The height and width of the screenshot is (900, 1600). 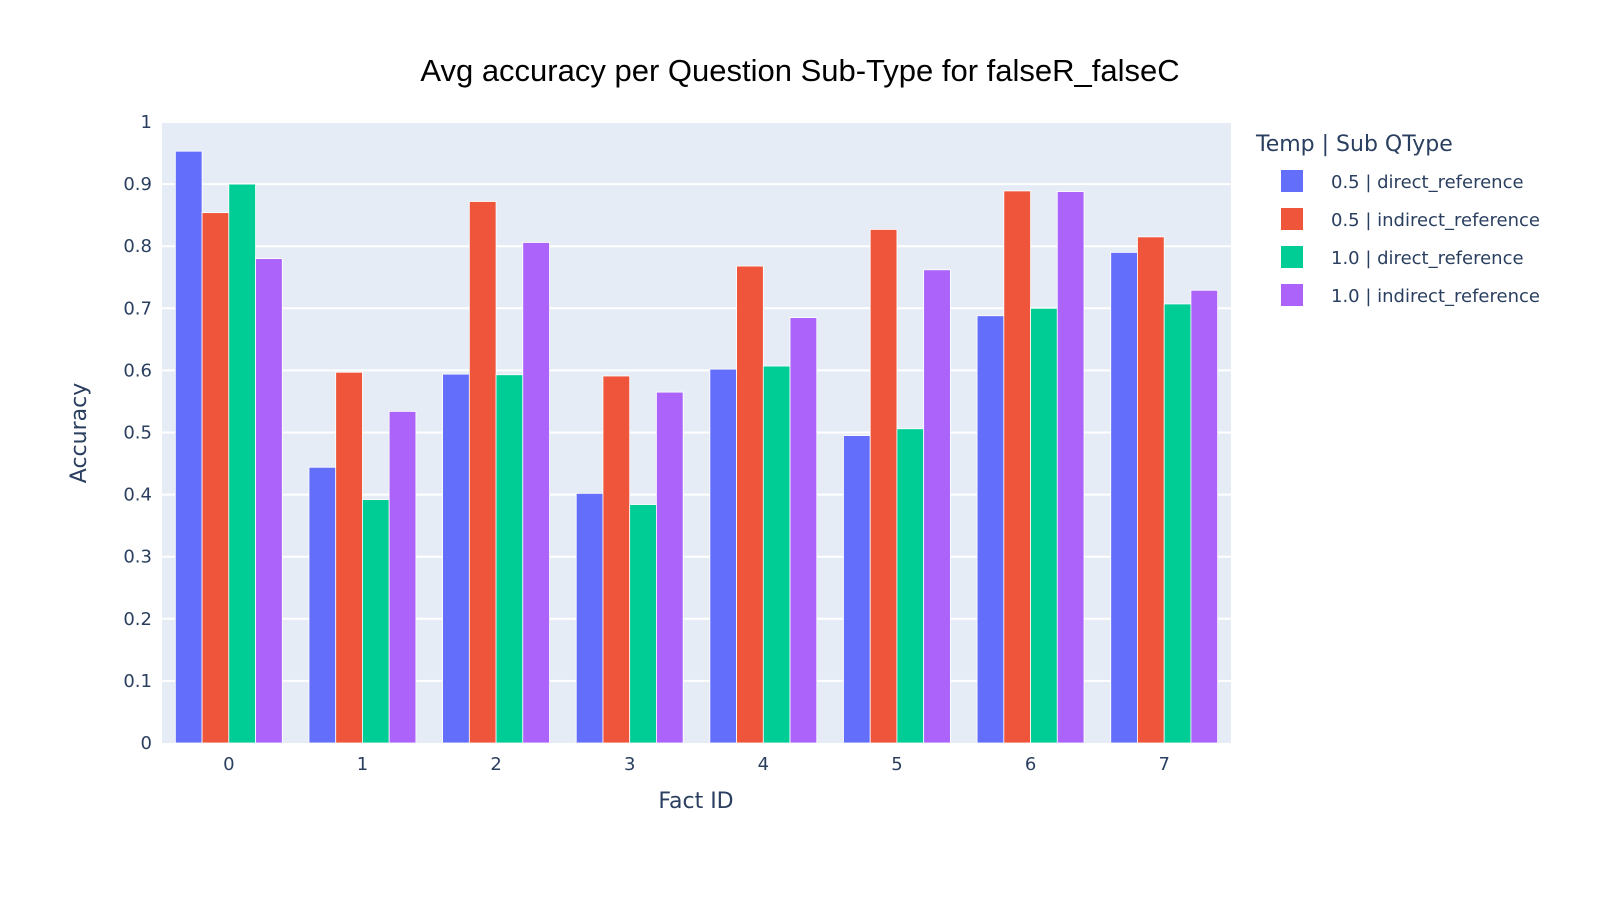 I want to click on legend-label: 1.0 | indirect_reference, so click(x=1435, y=296).